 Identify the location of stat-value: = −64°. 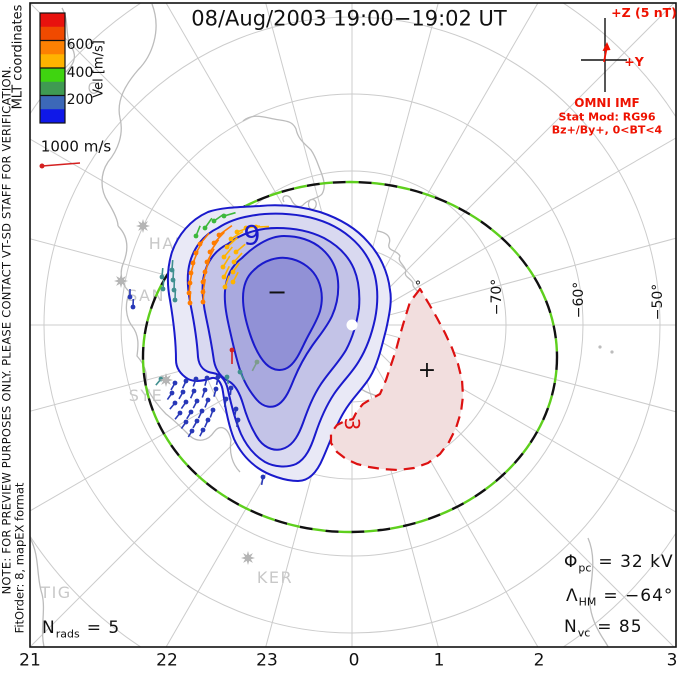
(638, 596).